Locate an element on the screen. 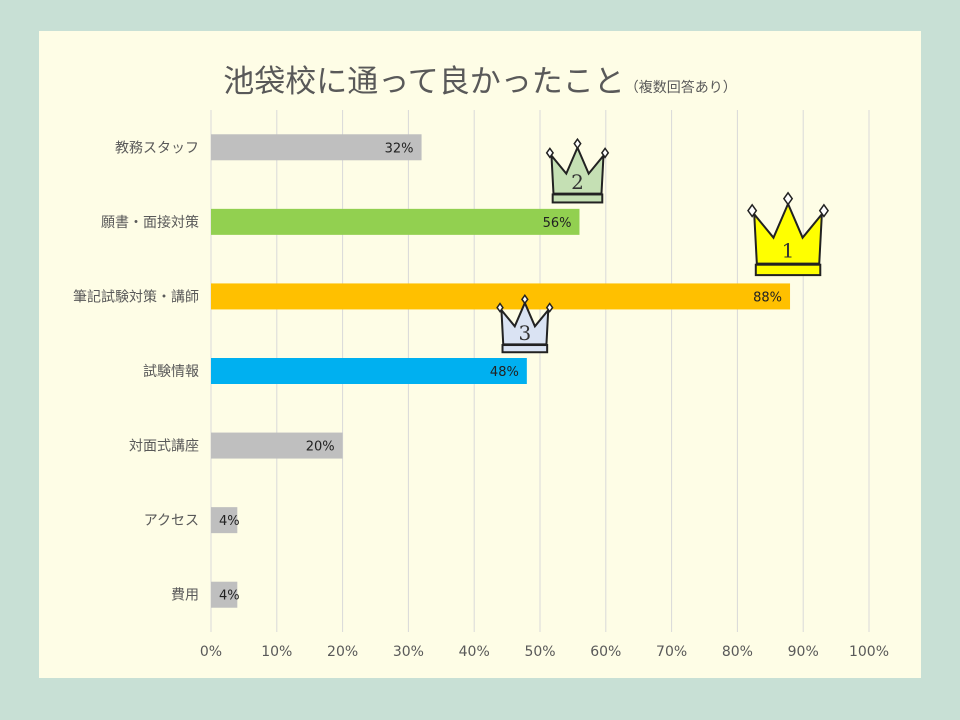  x-tick-label: 90% is located at coordinates (803, 652).